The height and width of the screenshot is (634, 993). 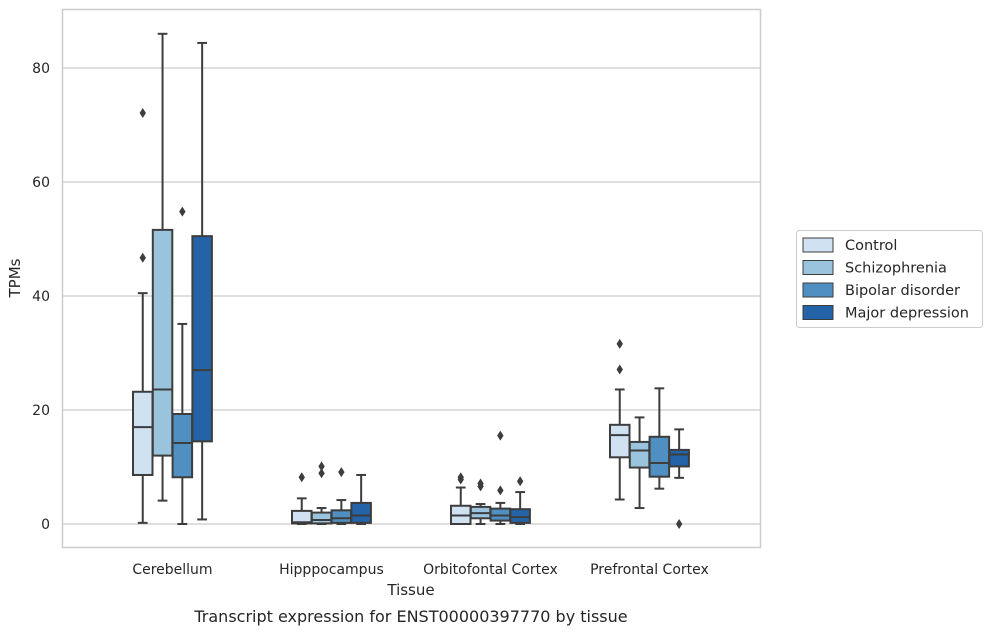 I want to click on x-axis-title: Tissue, so click(x=410, y=590).